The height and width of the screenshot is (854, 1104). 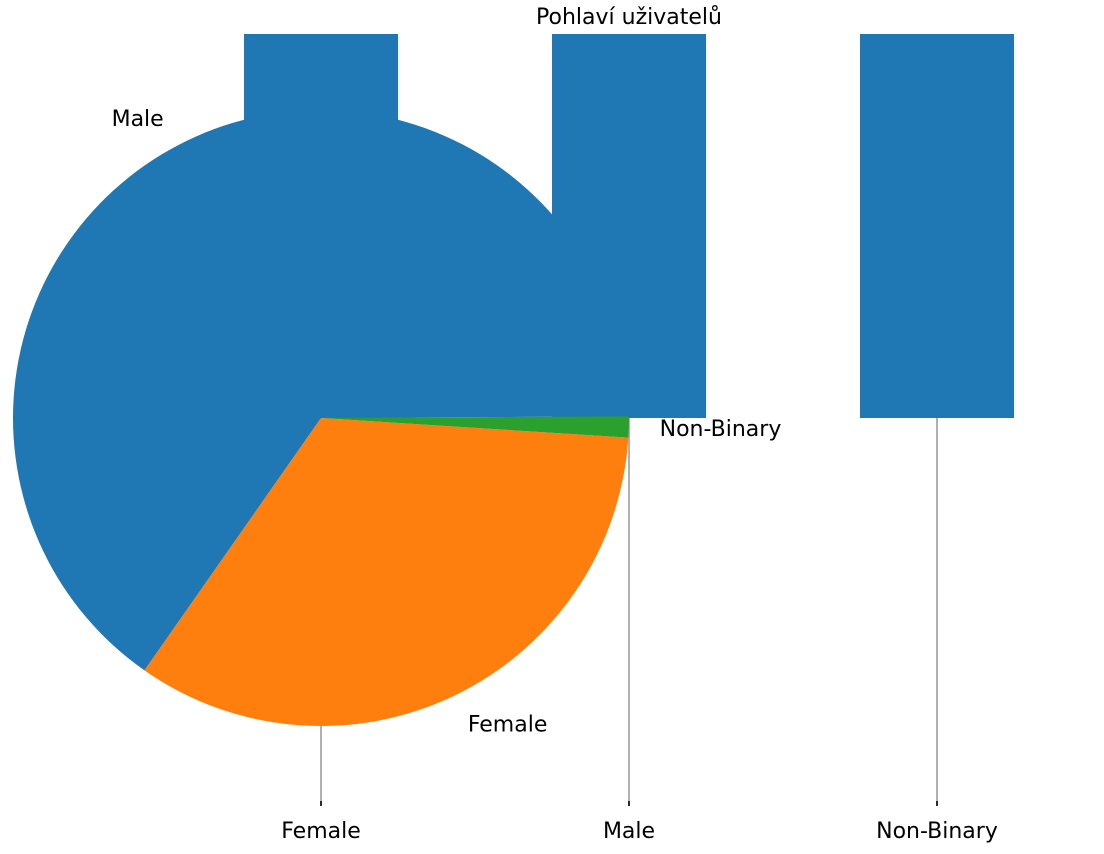 What do you see at coordinates (321, 831) in the screenshot?
I see `x-tick-label: Female` at bounding box center [321, 831].